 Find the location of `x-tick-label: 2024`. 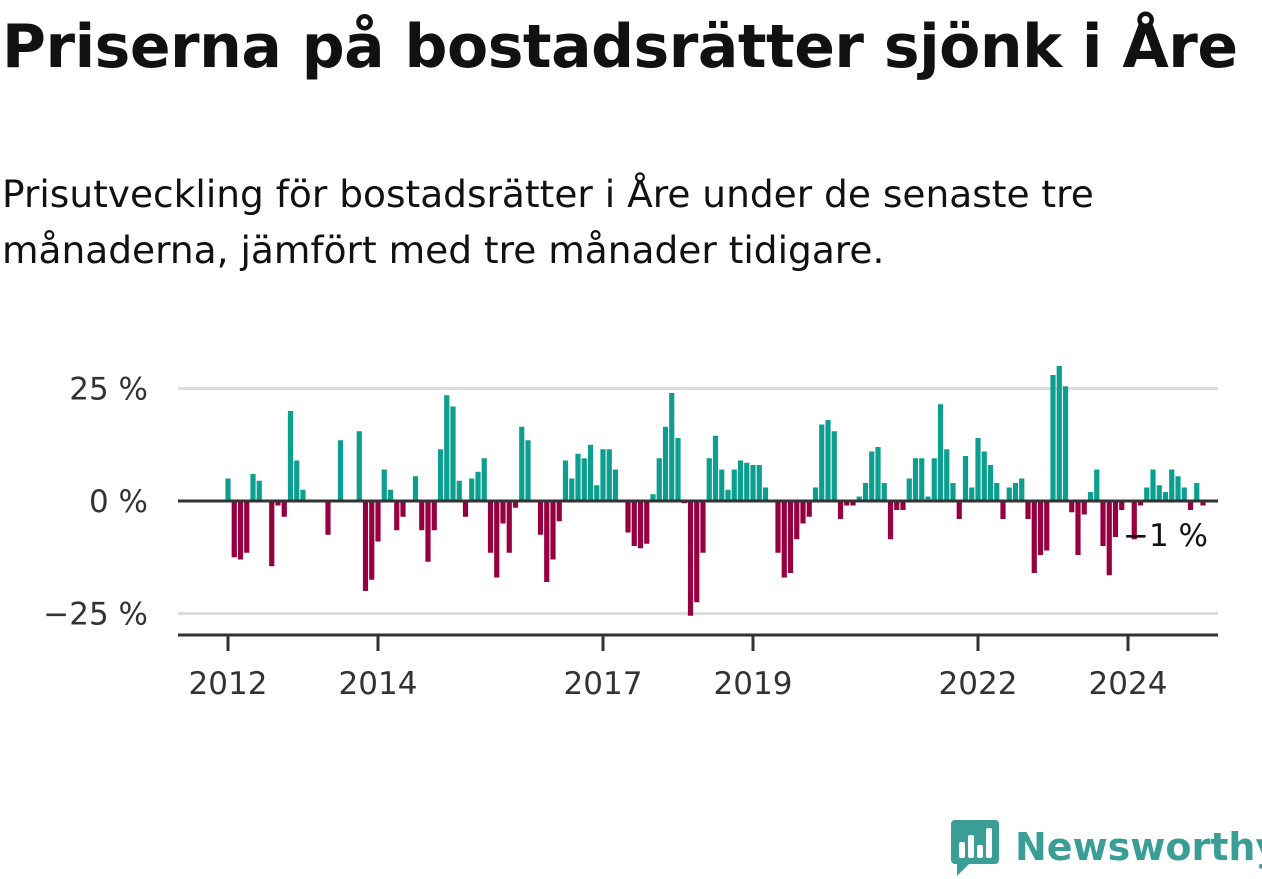

x-tick-label: 2024 is located at coordinates (1128, 684).